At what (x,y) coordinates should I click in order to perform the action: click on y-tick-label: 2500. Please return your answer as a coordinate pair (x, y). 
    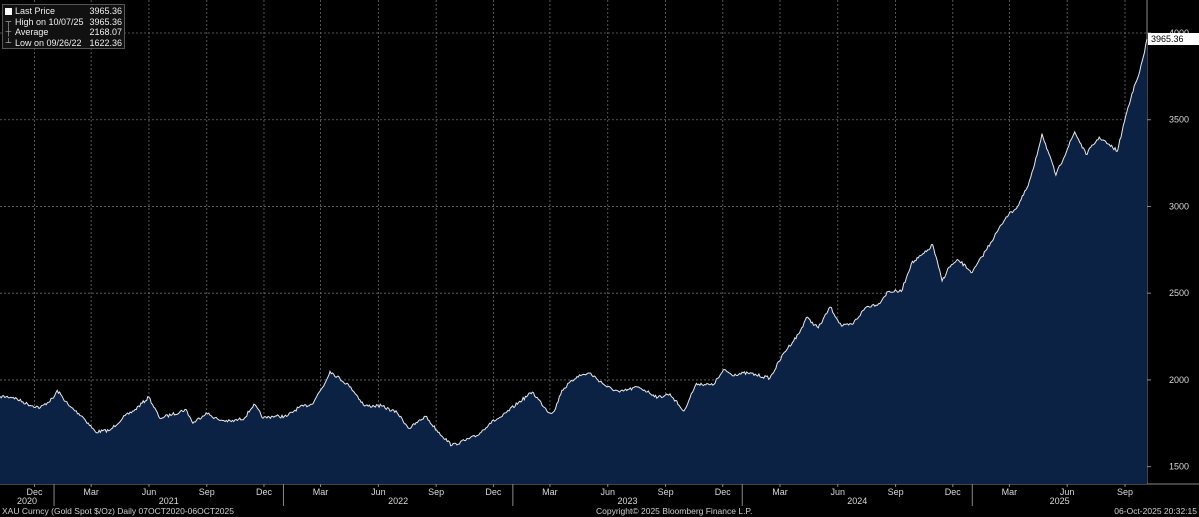
    Looking at the image, I should click on (1179, 293).